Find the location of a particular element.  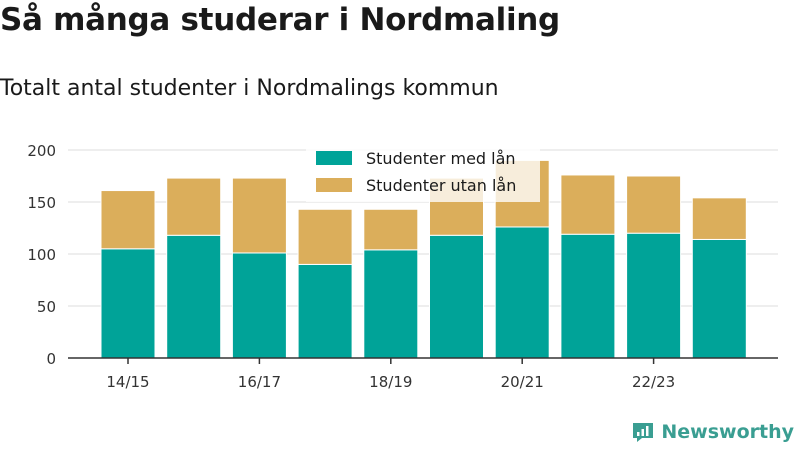

y-tick-label: 200 is located at coordinates (41, 151).